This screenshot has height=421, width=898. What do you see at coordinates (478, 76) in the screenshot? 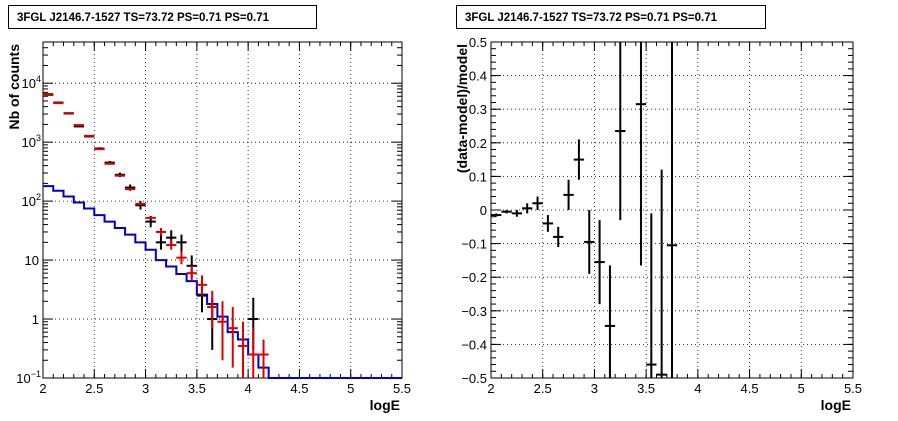
I see `y-tick-label: 0.4` at bounding box center [478, 76].